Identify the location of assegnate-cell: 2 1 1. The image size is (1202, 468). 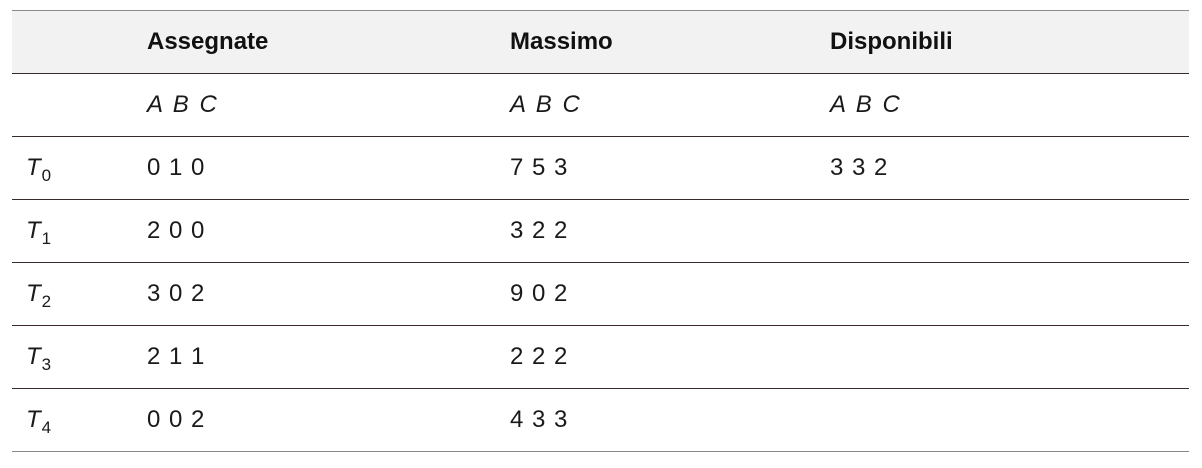
(316, 357).